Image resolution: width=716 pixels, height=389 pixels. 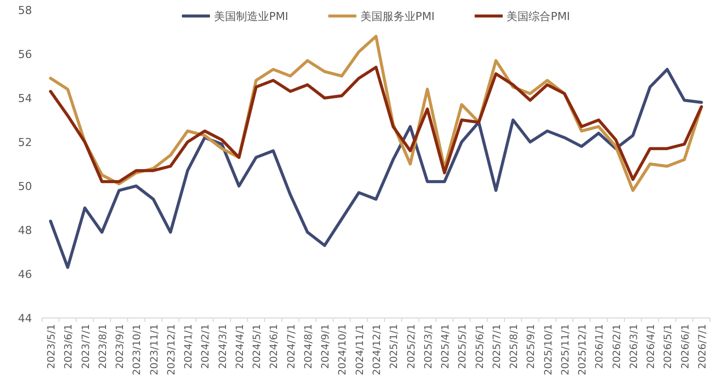 I want to click on x-tick-label: 2026/6/1, so click(x=686, y=346).